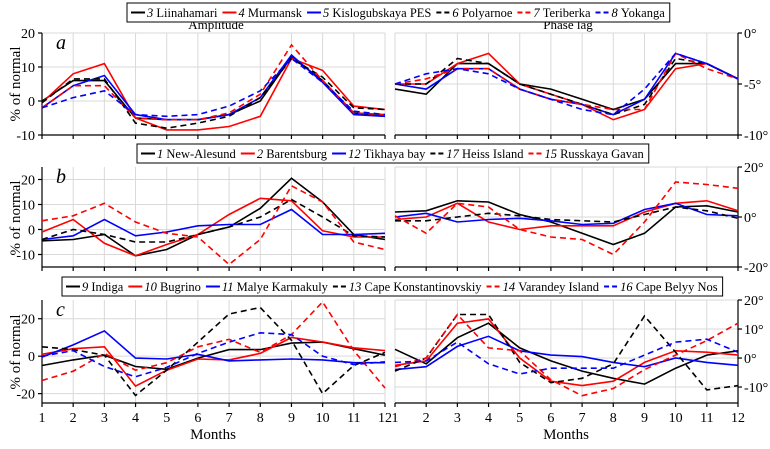 This screenshot has height=449, width=770. I want to click on legend-label: 7 Teriberka, so click(562, 13).